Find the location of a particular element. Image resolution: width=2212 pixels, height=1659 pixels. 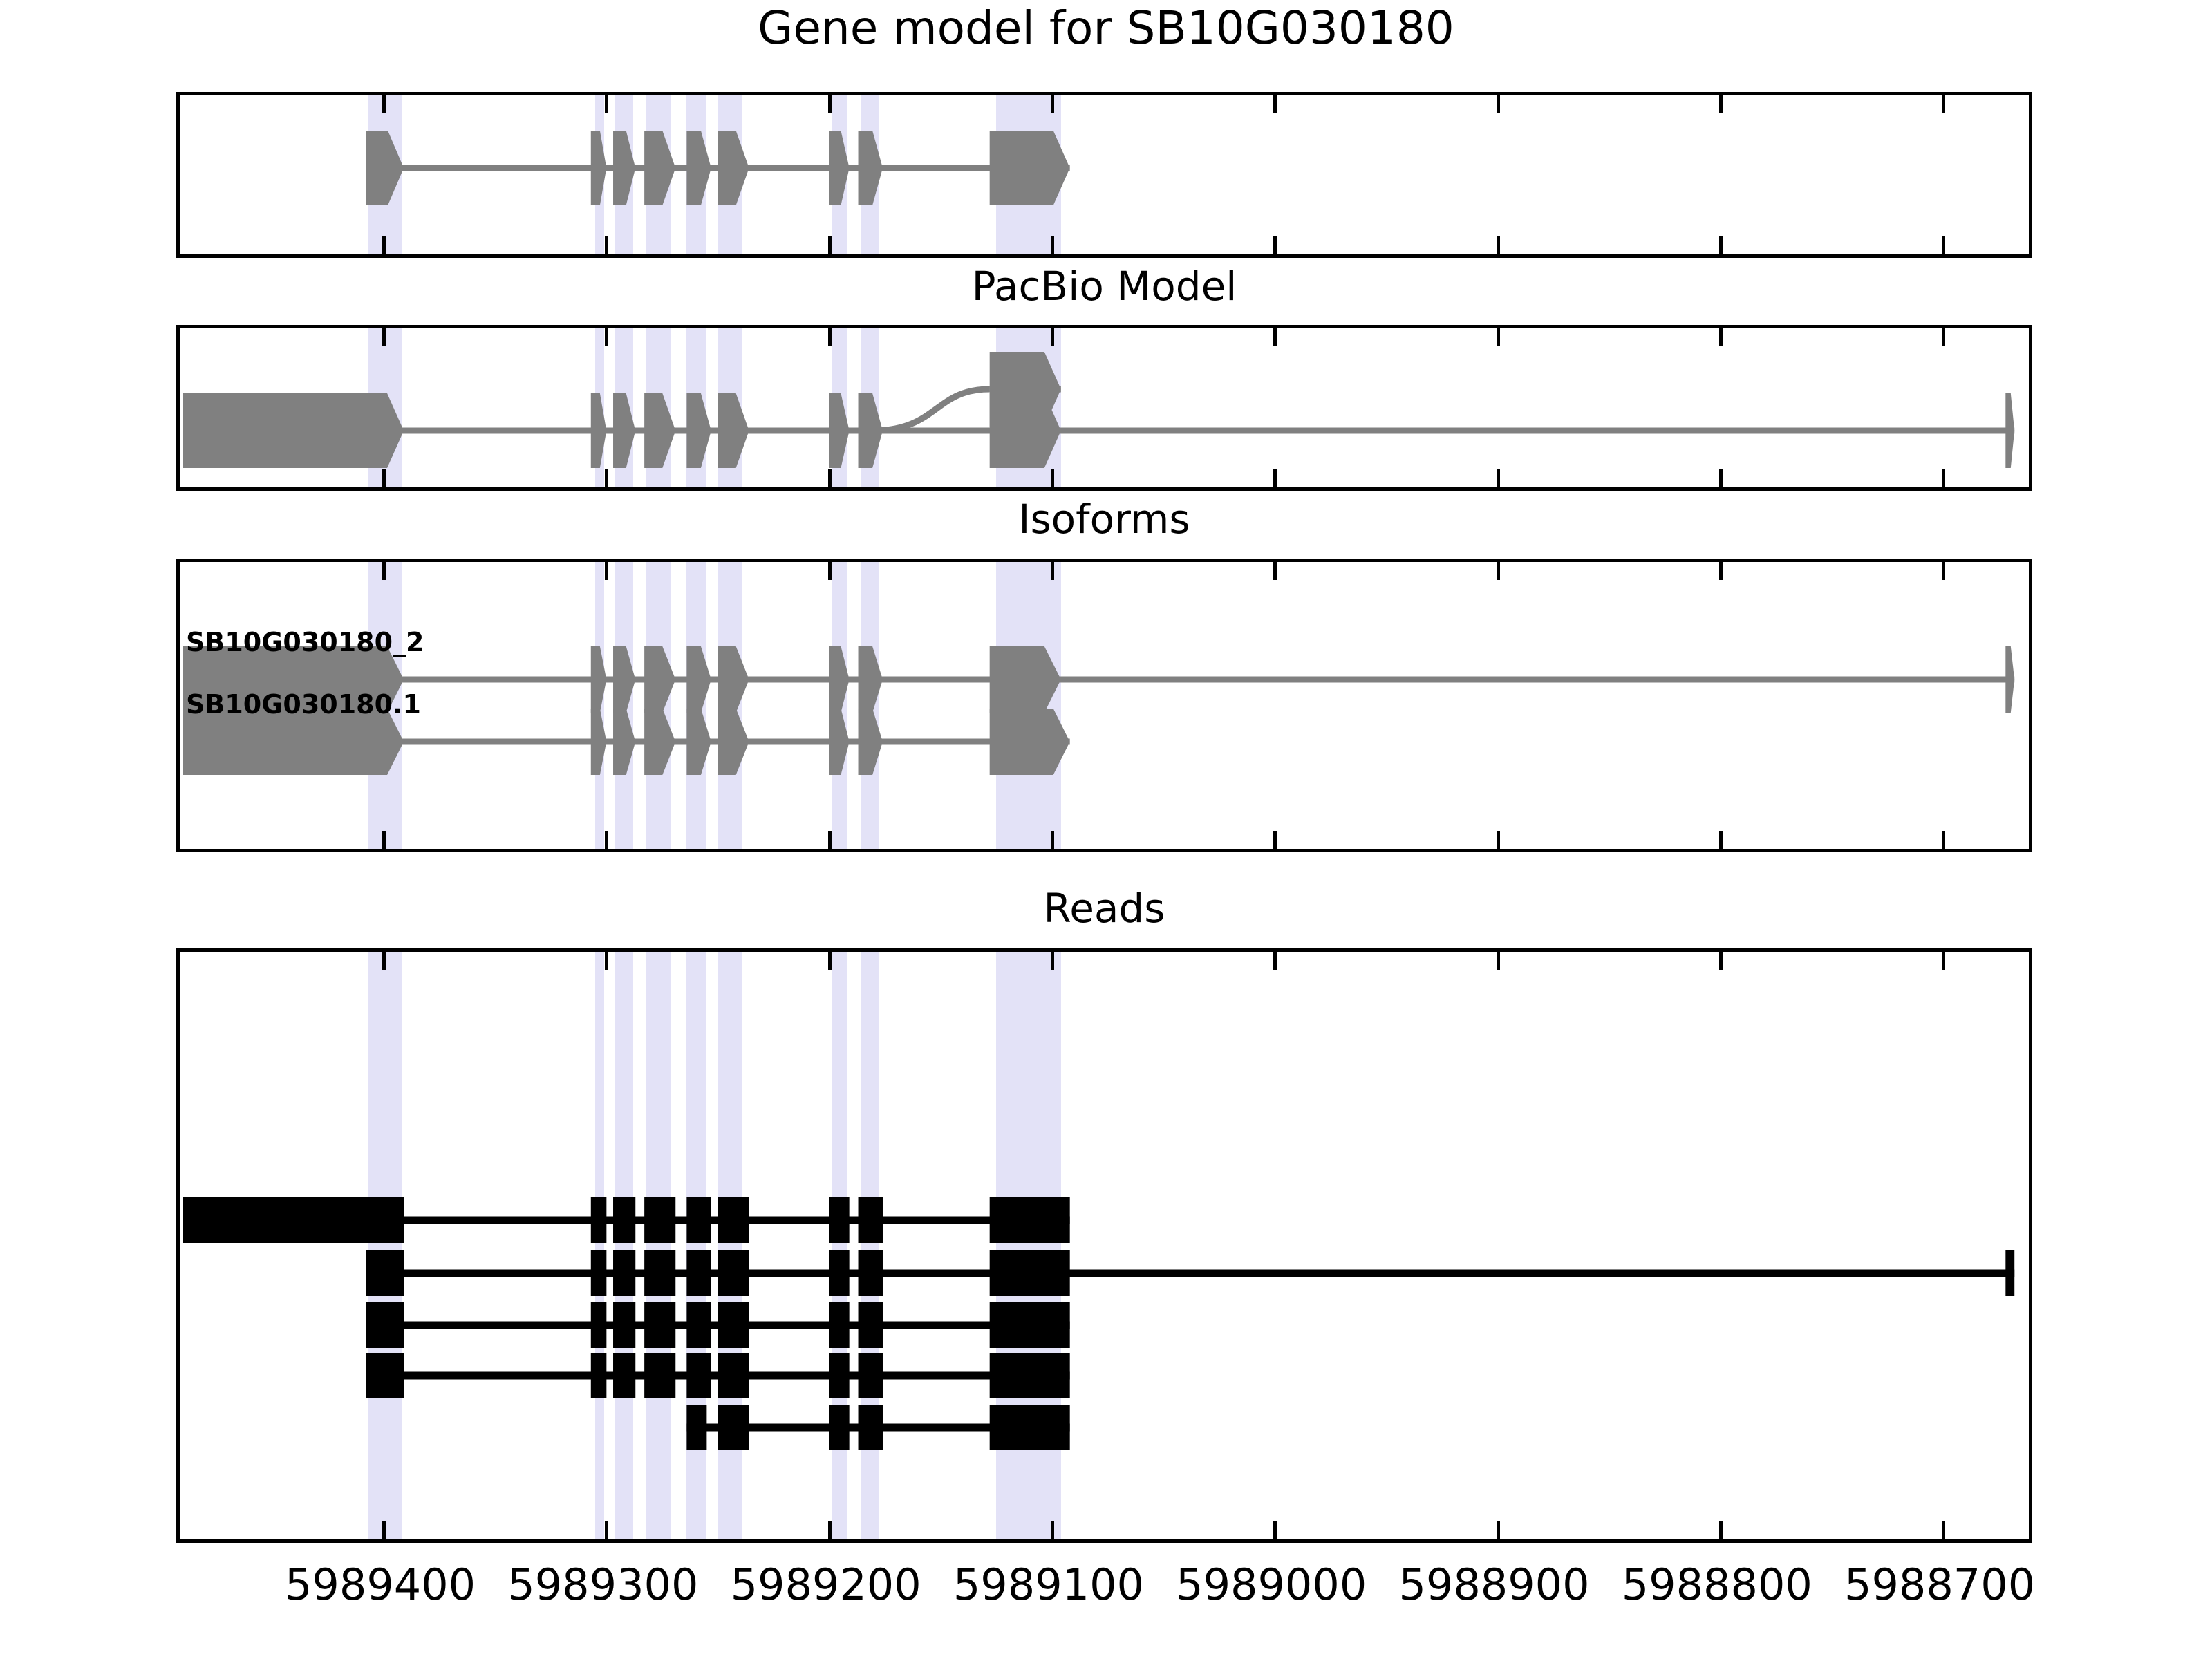

isoform-tracks is located at coordinates (1099, 711).